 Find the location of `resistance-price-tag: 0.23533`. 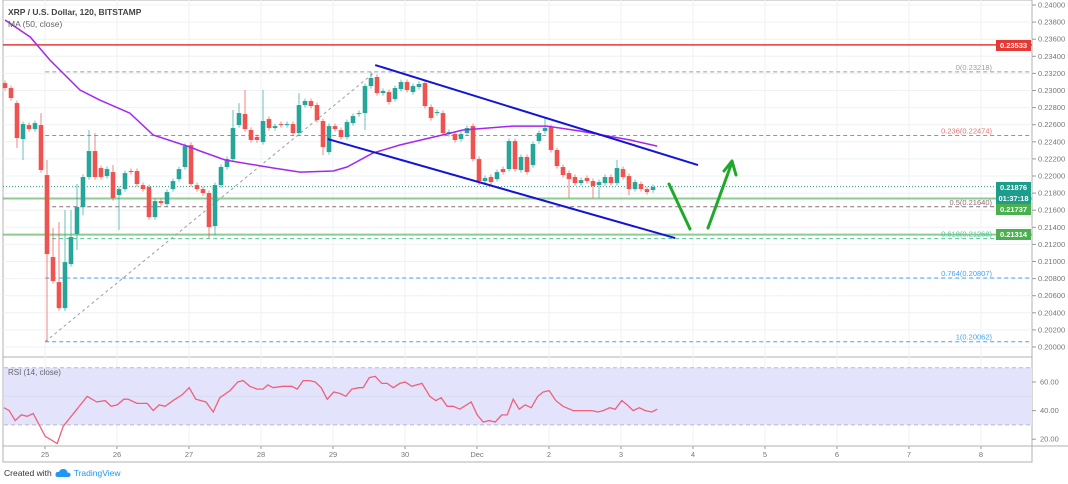

resistance-price-tag: 0.23533 is located at coordinates (1013, 45).